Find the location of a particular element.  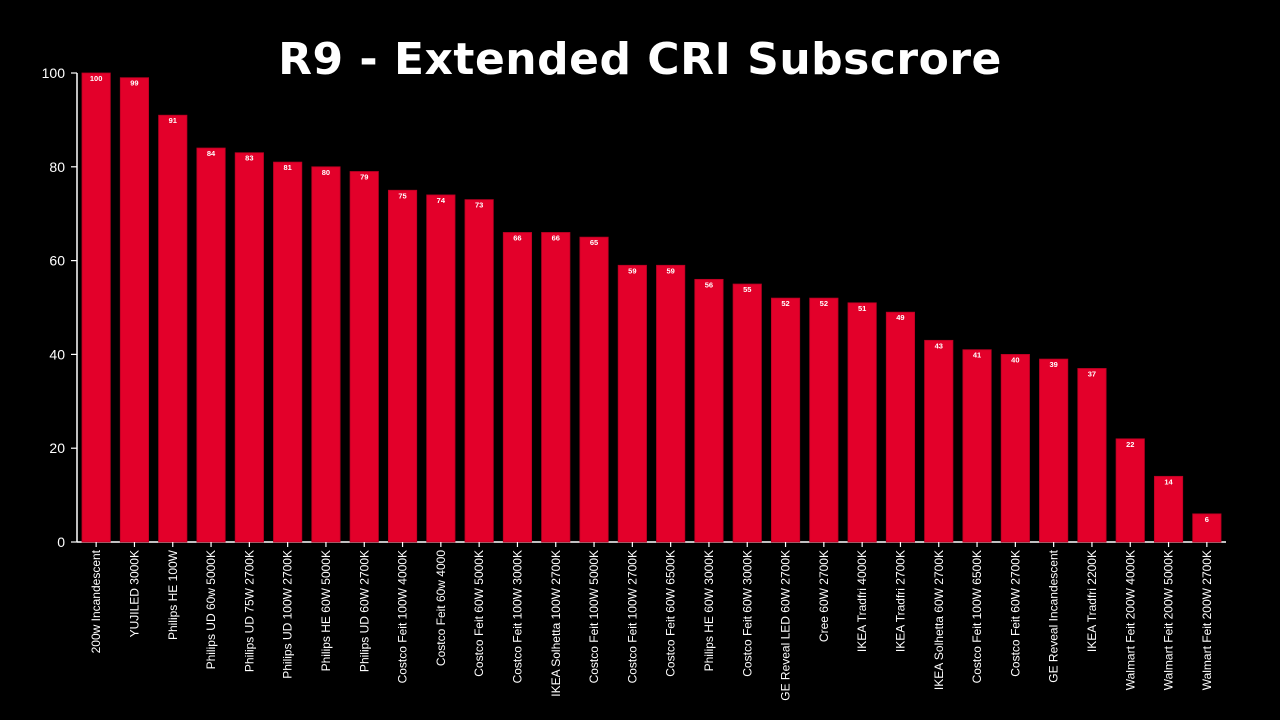

x-tick-label: Walmart Feit 200W 2700K is located at coordinates (1207, 620).